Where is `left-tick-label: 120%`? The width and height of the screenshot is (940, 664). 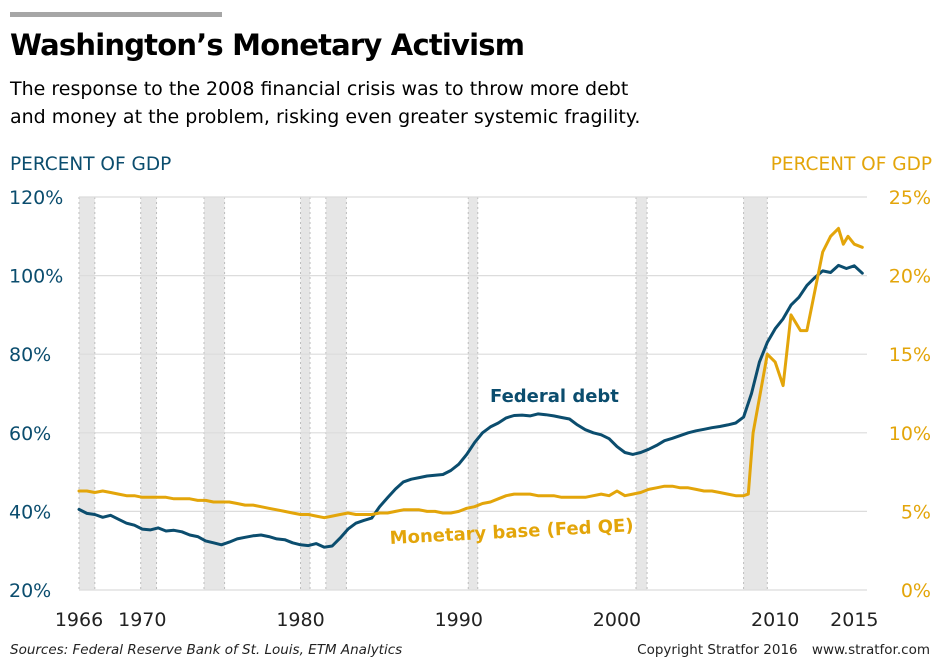
left-tick-label: 120% is located at coordinates (36, 198).